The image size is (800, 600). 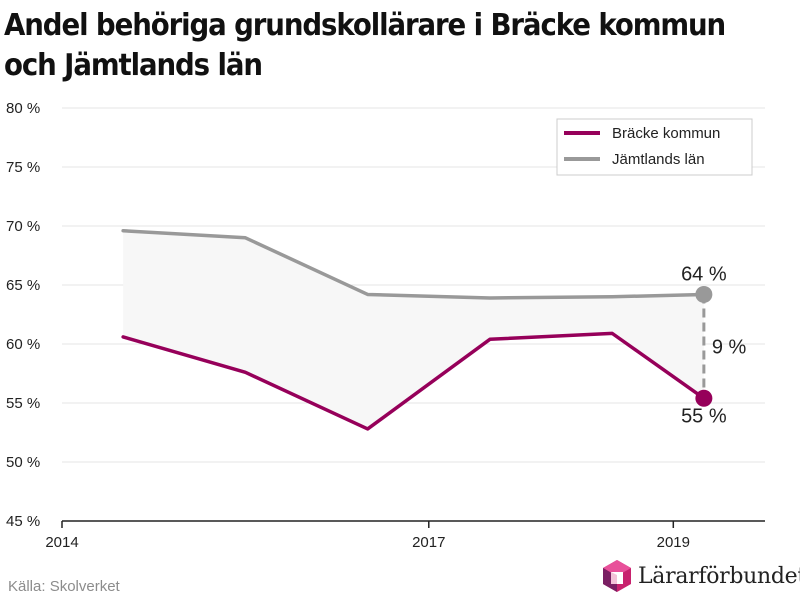 What do you see at coordinates (729, 347) in the screenshot?
I see `gap-label: 9 %` at bounding box center [729, 347].